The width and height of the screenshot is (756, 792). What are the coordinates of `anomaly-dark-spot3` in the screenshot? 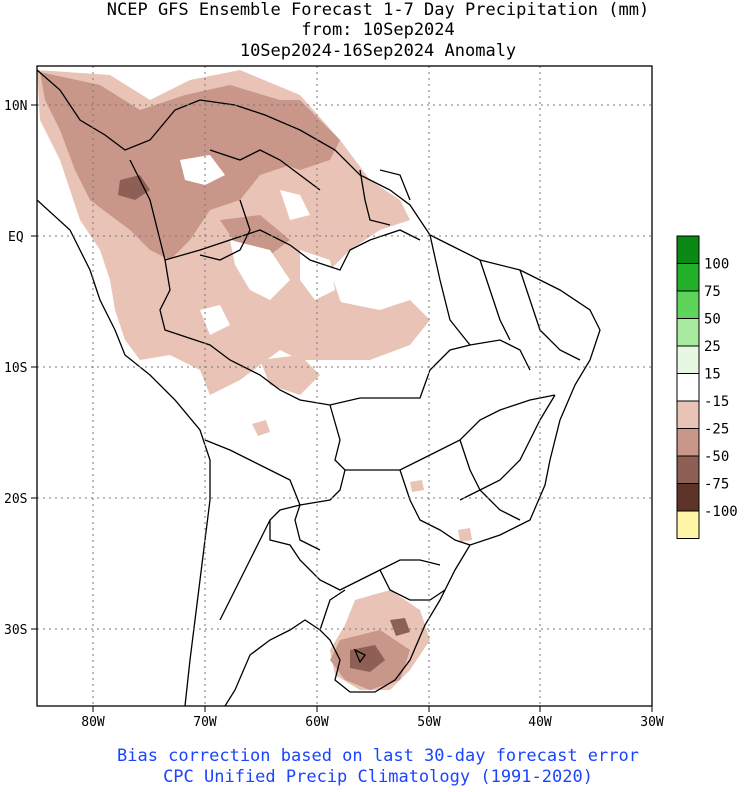 It's located at (400, 627).